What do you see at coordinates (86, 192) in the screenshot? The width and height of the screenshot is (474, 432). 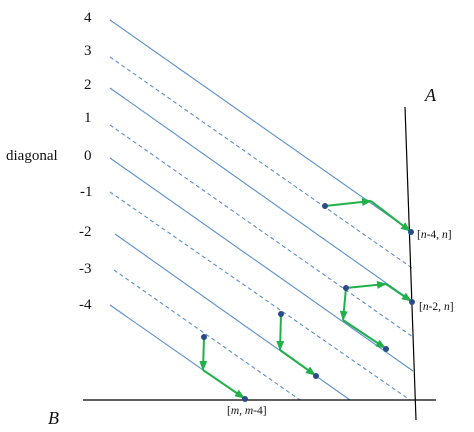 I see `tick-label: -1` at bounding box center [86, 192].